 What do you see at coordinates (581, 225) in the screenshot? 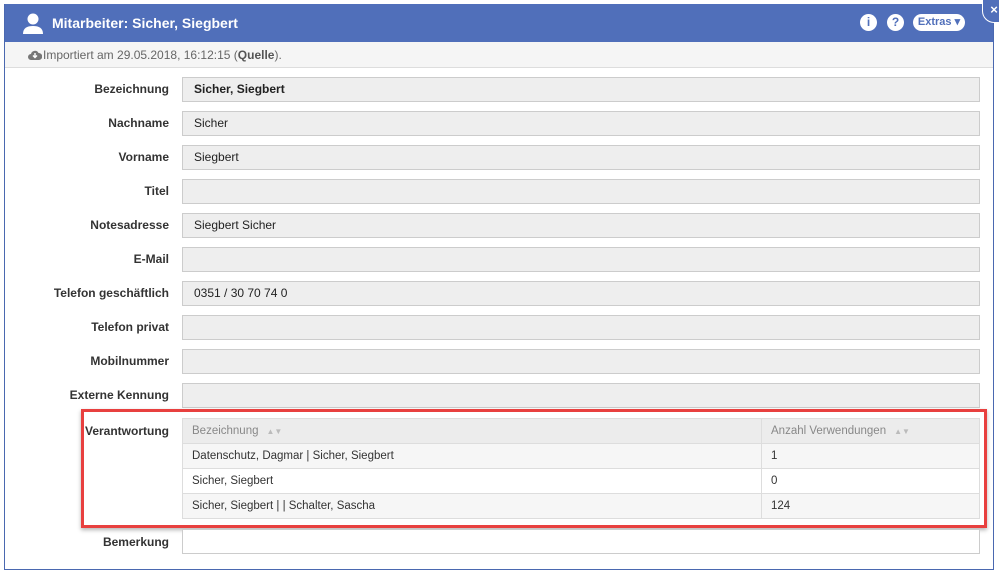
I see `notesadresse-field: Siegbert Sicher` at bounding box center [581, 225].